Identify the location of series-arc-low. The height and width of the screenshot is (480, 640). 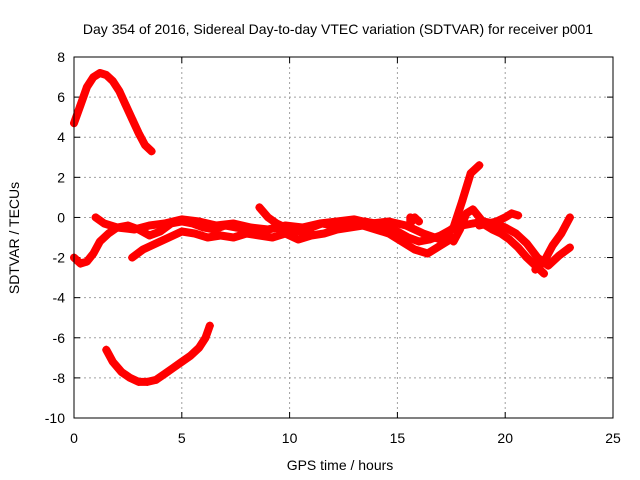
(158, 353).